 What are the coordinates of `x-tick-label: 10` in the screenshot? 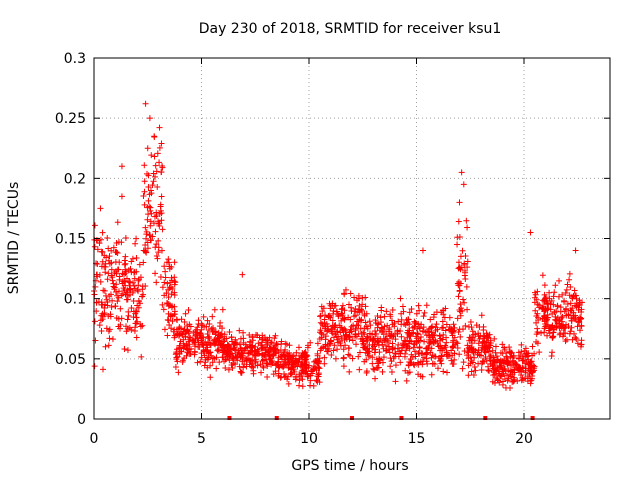 It's located at (309, 439).